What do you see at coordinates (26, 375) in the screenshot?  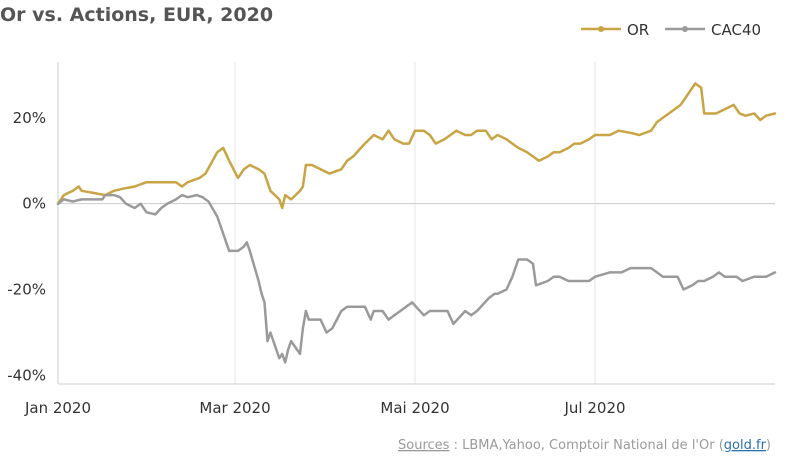 I see `y-tick-label: -40%` at bounding box center [26, 375].